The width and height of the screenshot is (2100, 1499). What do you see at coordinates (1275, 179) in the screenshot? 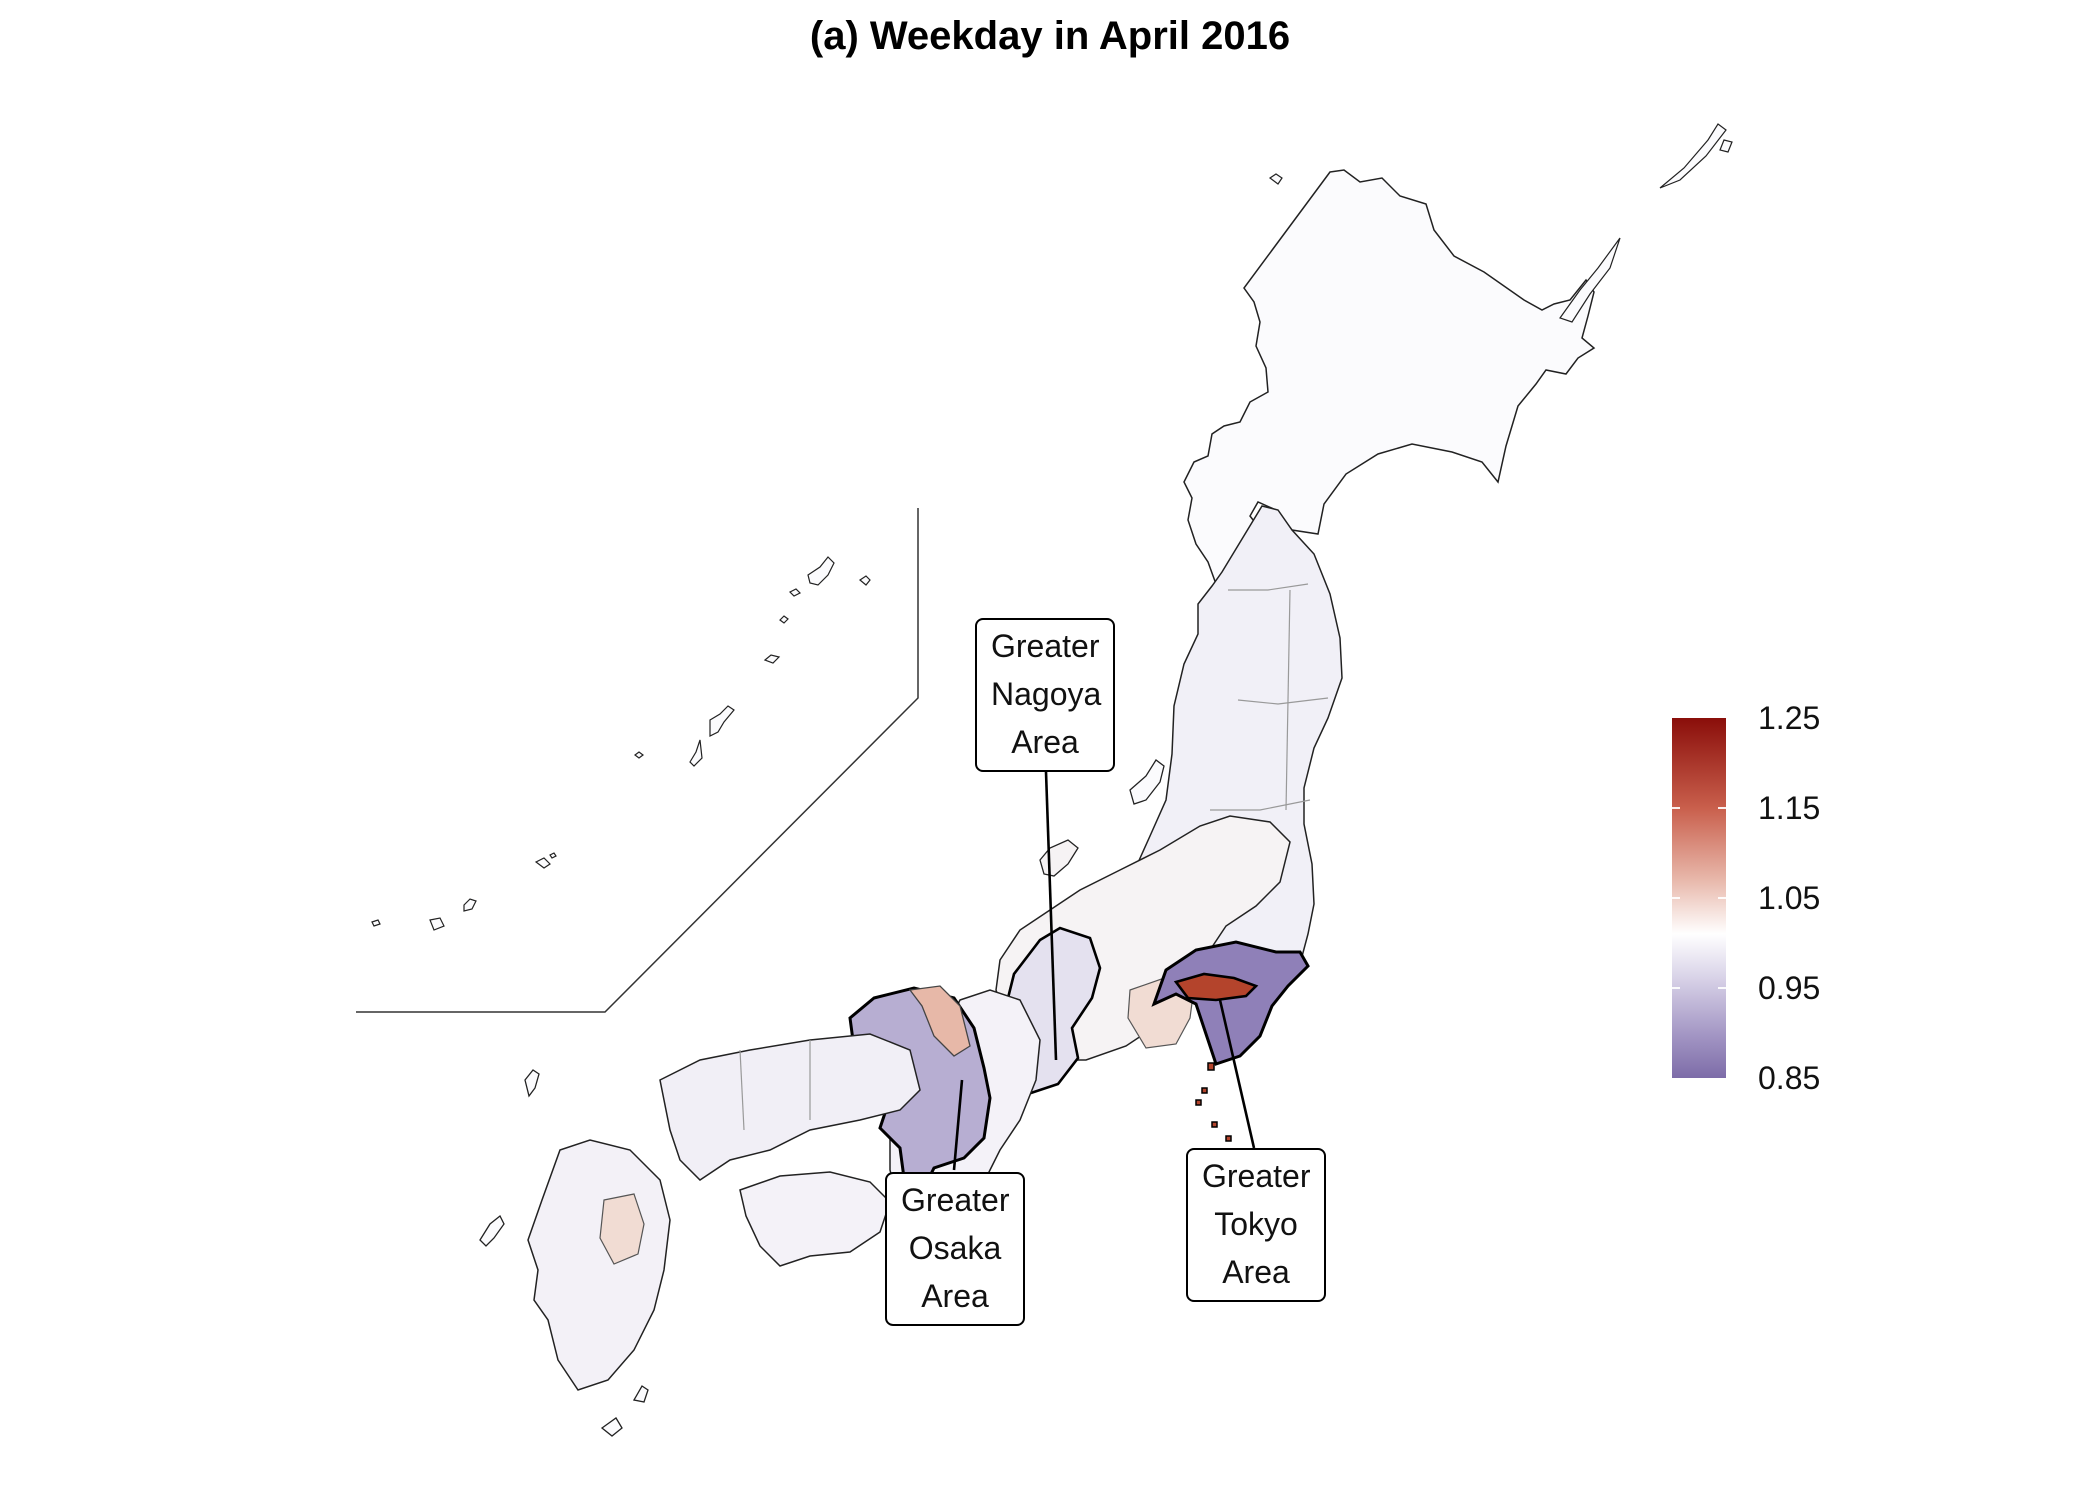
I see `island-rishiri` at bounding box center [1275, 179].